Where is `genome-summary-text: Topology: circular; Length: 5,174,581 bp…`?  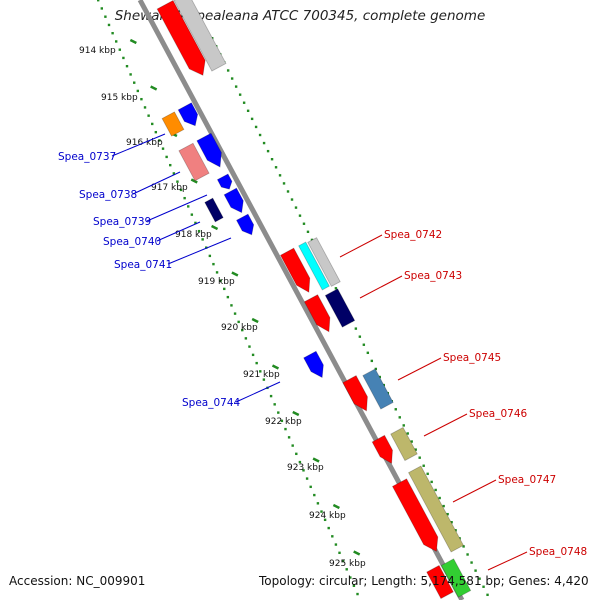 genome-summary-text: Topology: circular; Length: 5,174,581 bp… is located at coordinates (424, 581).